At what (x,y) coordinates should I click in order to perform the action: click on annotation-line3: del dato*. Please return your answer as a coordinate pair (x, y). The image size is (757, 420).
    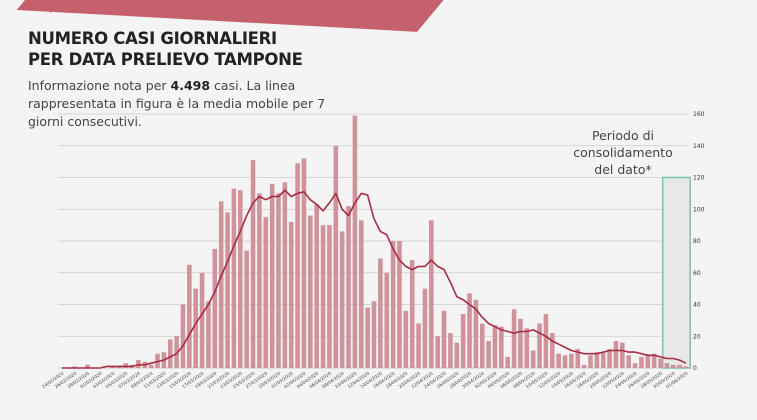
    Looking at the image, I should click on (623, 169).